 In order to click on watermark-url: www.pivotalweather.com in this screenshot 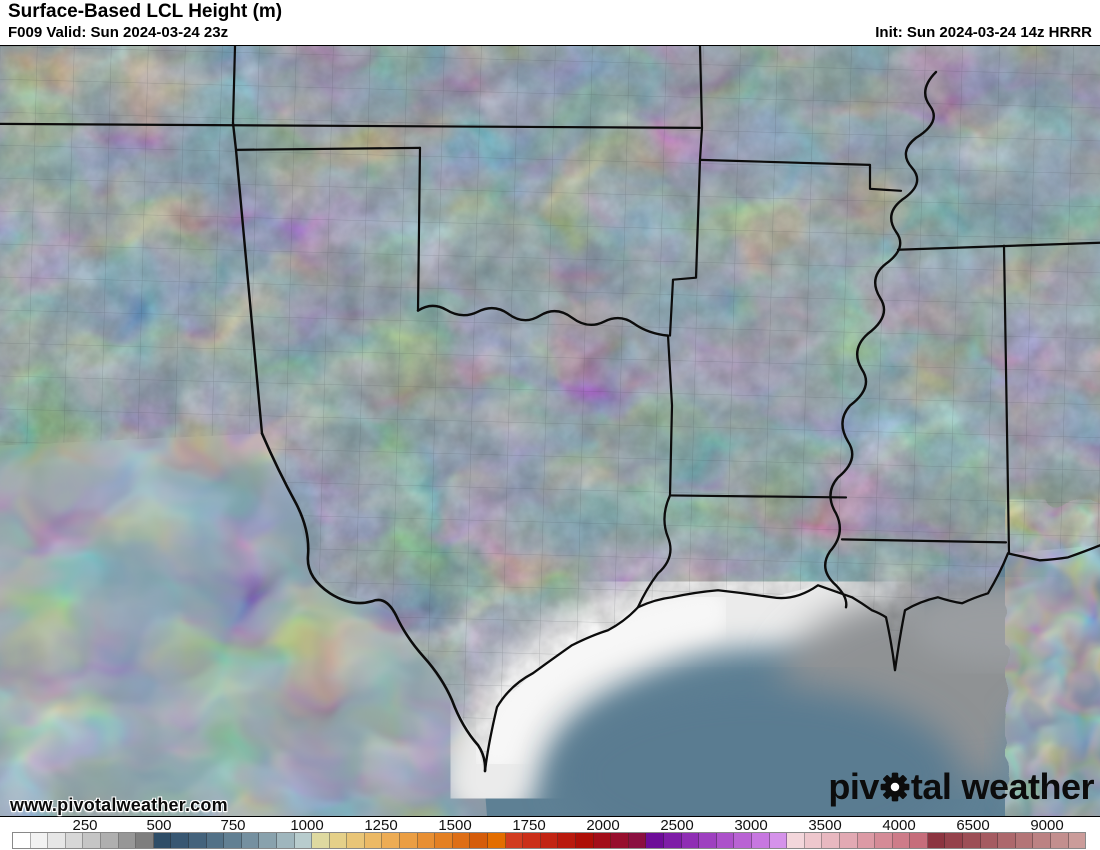, I will do `click(119, 805)`.